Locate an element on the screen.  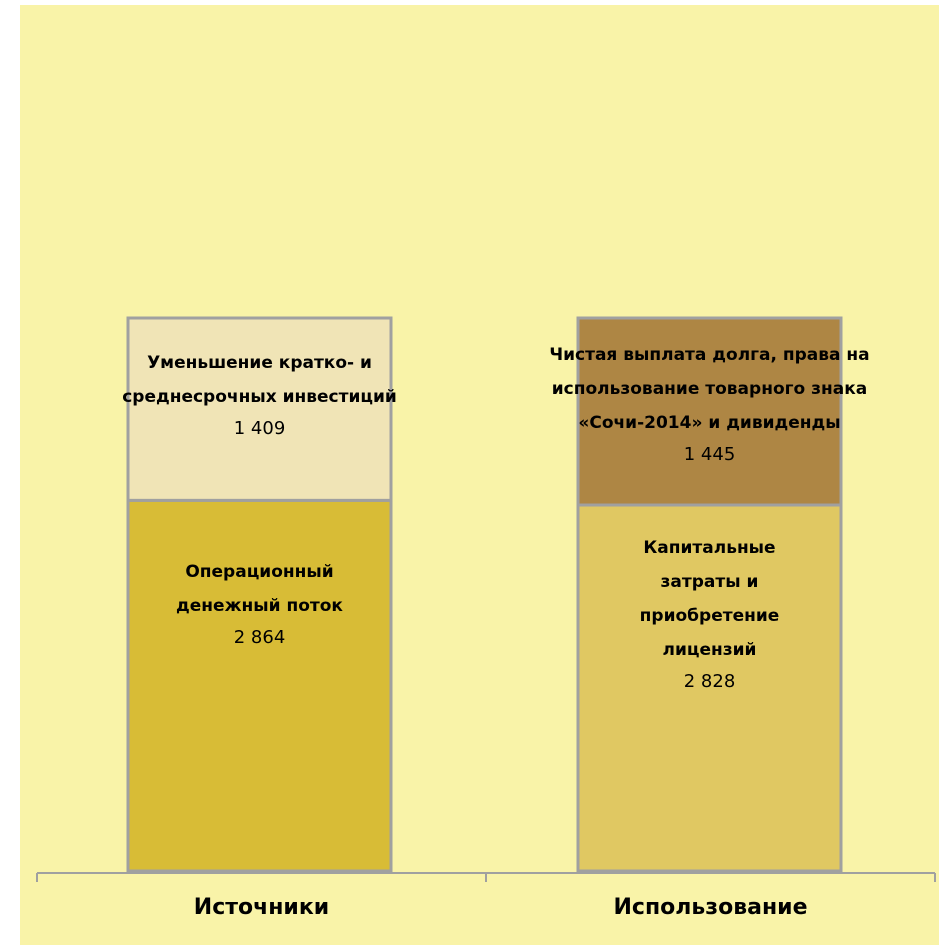
segment-name: Операционный денежный поток is located at coordinates (259, 589).